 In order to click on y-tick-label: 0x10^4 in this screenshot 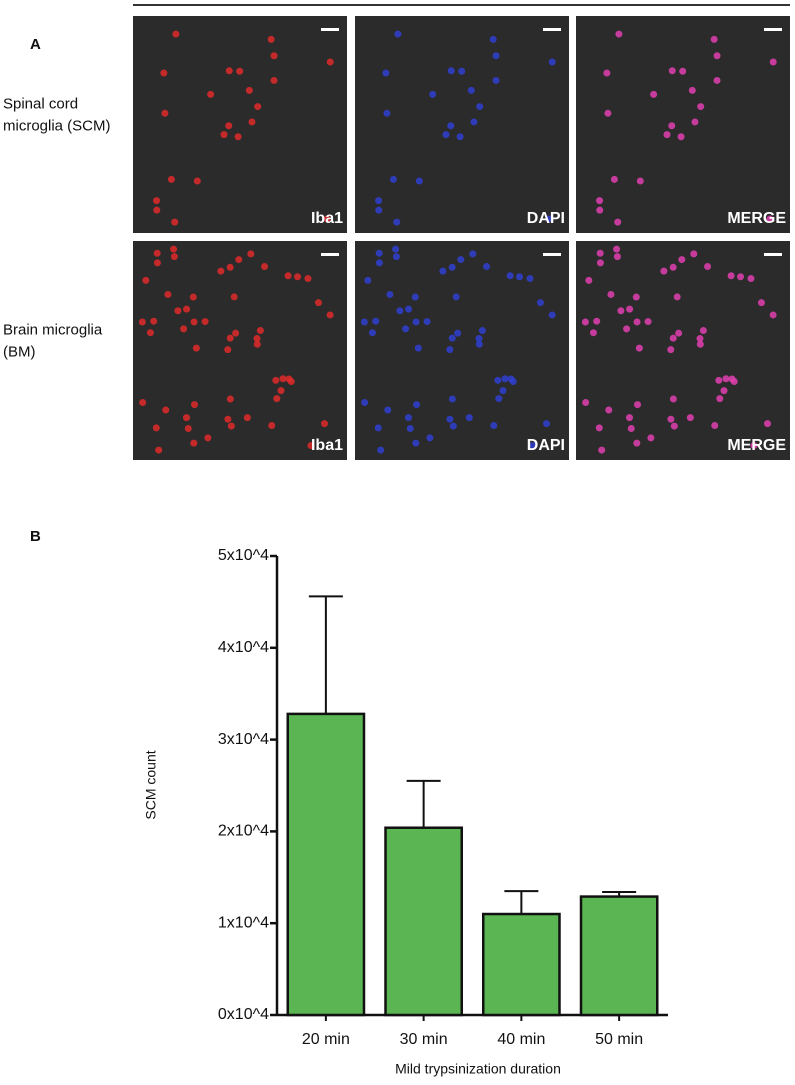, I will do `click(243, 1014)`.